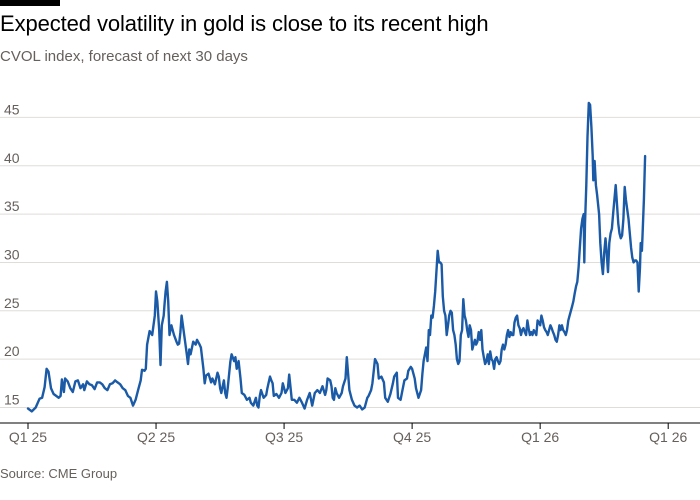  I want to click on y-axis-ticks: 15 20 25 30 35 40 45, so click(12, 254).